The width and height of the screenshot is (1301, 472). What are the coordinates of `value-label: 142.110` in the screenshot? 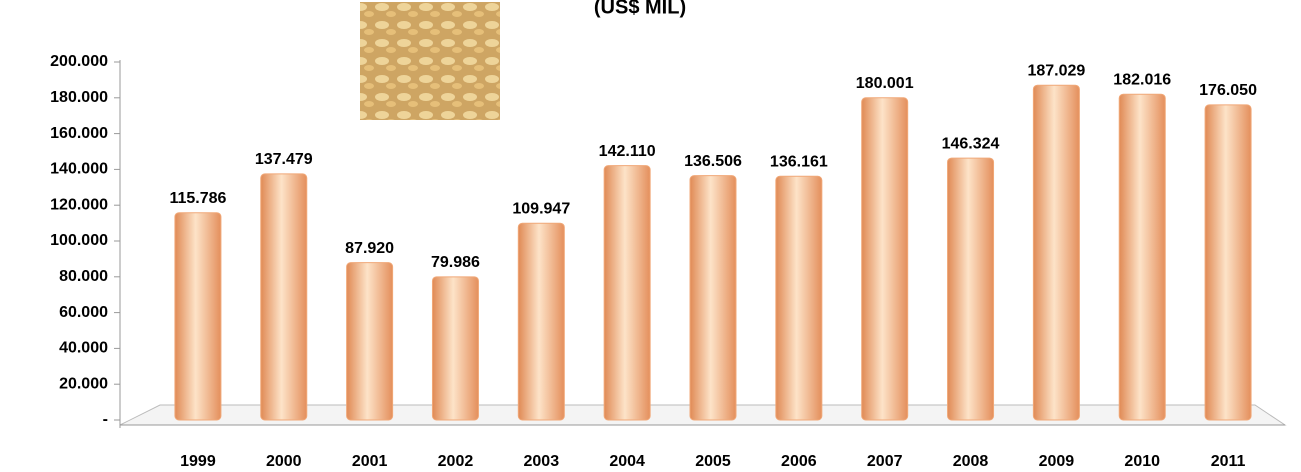 It's located at (627, 151).